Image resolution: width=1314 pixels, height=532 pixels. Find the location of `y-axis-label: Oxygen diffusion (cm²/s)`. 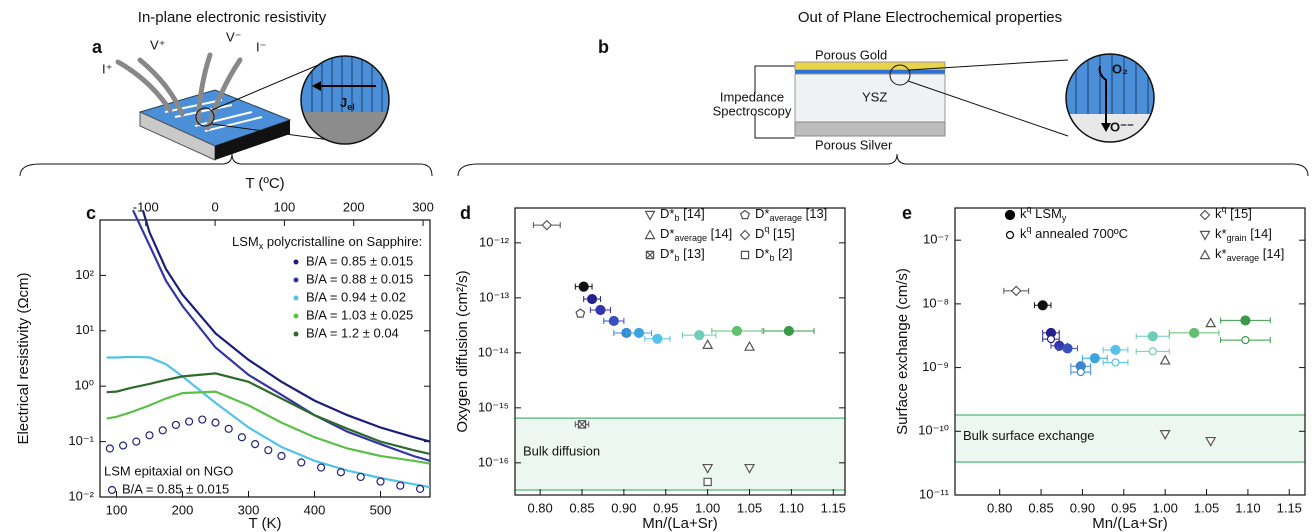

y-axis-label: Oxygen diffusion (cm²/s) is located at coordinates (462, 351).